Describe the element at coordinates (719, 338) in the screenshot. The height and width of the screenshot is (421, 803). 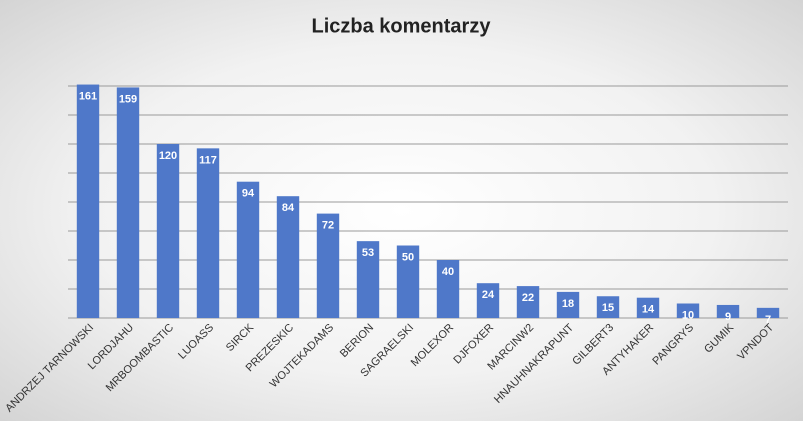
I see `x-tick-label: GUMIK` at that location.